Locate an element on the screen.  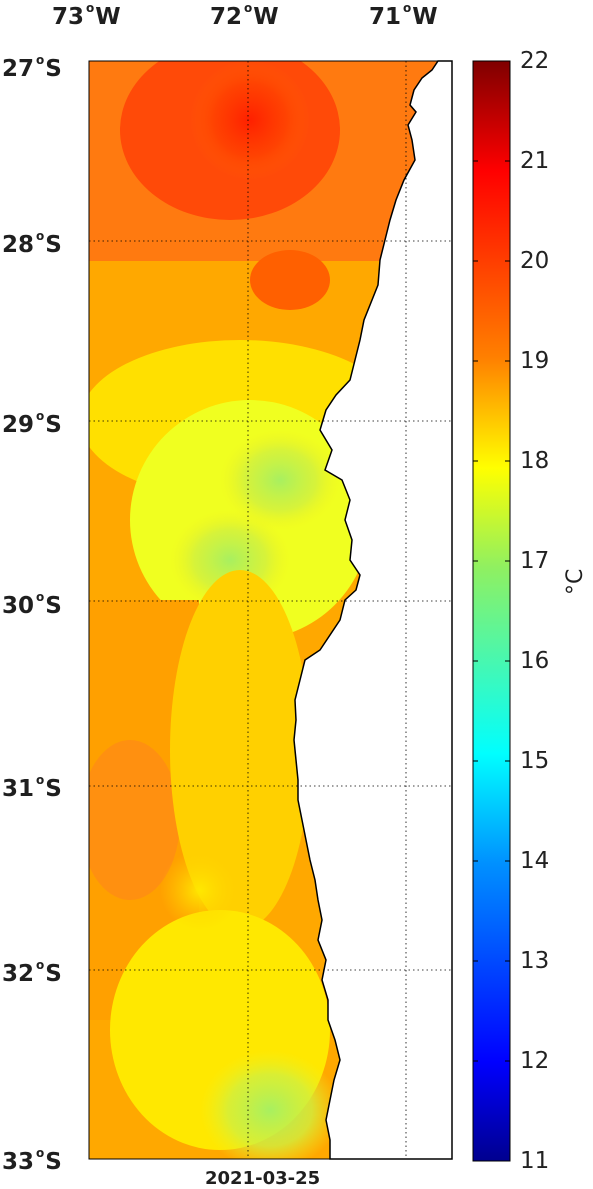
colorbar-tick-label: 20 is located at coordinates (535, 261).